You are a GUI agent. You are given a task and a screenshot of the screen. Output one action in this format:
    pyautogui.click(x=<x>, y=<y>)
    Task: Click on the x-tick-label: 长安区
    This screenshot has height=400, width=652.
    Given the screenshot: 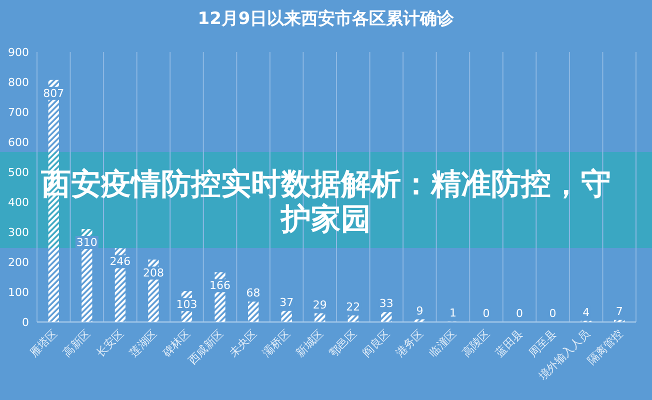 What is the action you would take?
    pyautogui.click(x=110, y=343)
    